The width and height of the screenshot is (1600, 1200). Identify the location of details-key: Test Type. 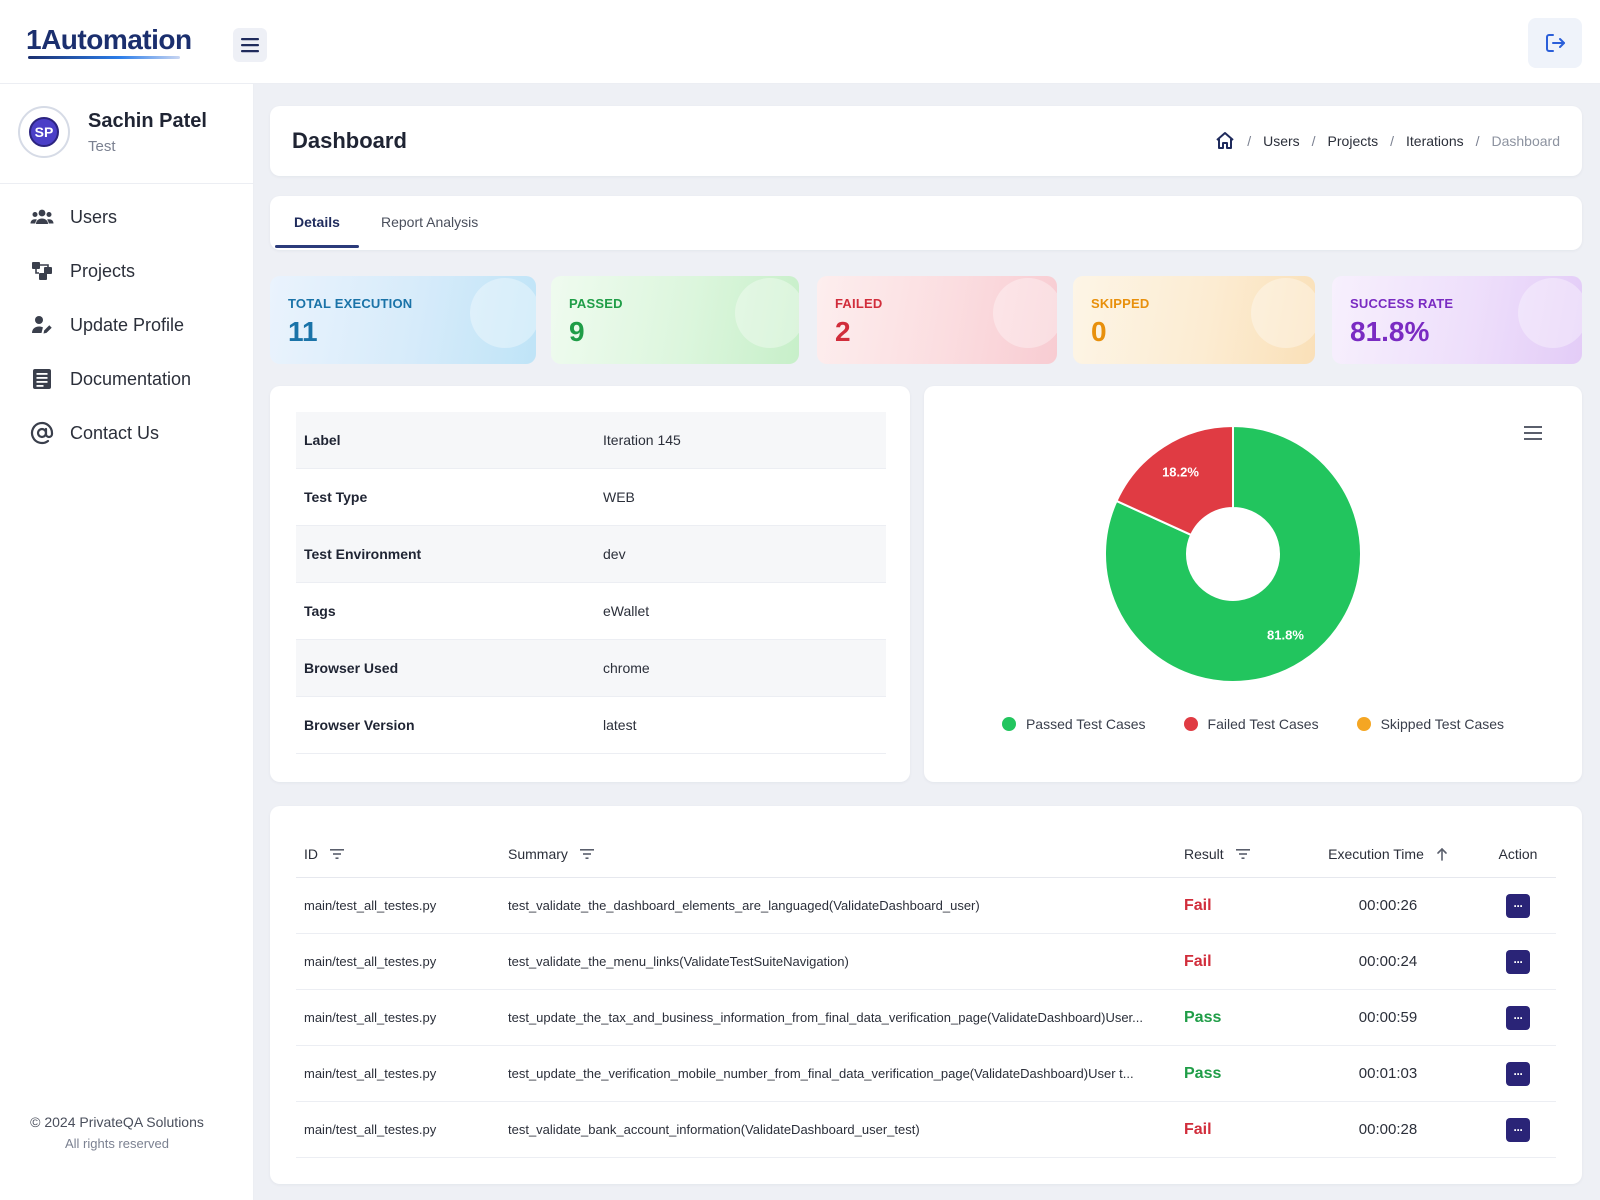
(336, 497).